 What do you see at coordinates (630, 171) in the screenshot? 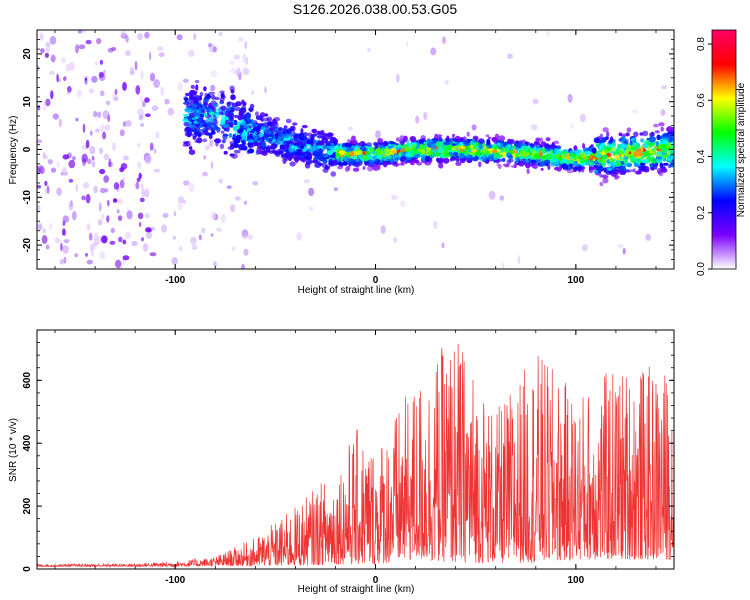
I see `spectrogram-cell-2056` at bounding box center [630, 171].